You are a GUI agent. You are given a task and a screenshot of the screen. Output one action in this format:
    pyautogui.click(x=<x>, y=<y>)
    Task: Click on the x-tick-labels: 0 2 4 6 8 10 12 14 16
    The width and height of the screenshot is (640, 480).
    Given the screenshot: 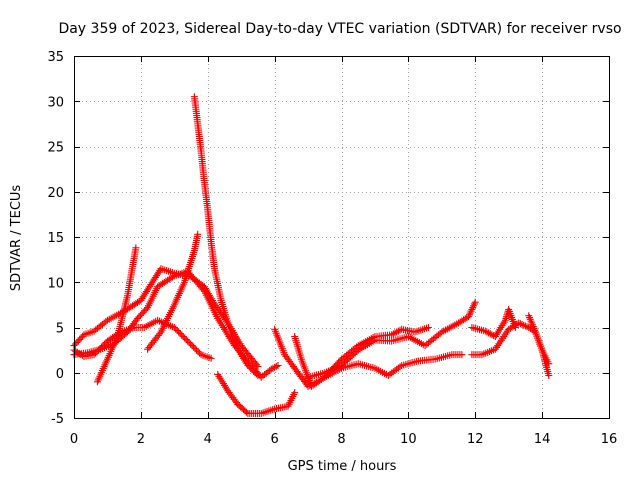 What is the action you would take?
    pyautogui.click(x=343, y=439)
    